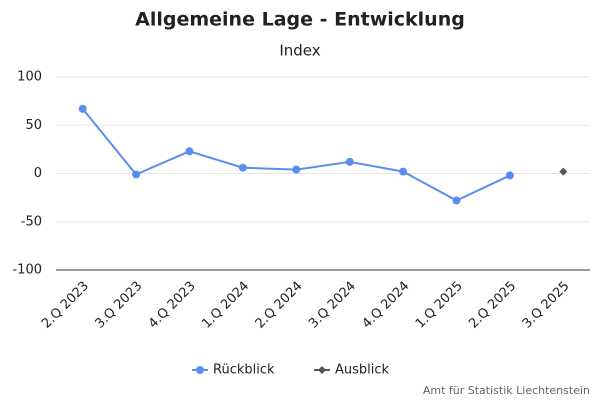 Image resolution: width=600 pixels, height=400 pixels. What do you see at coordinates (29, 77) in the screenshot?
I see `y-tick-label: 100` at bounding box center [29, 77].